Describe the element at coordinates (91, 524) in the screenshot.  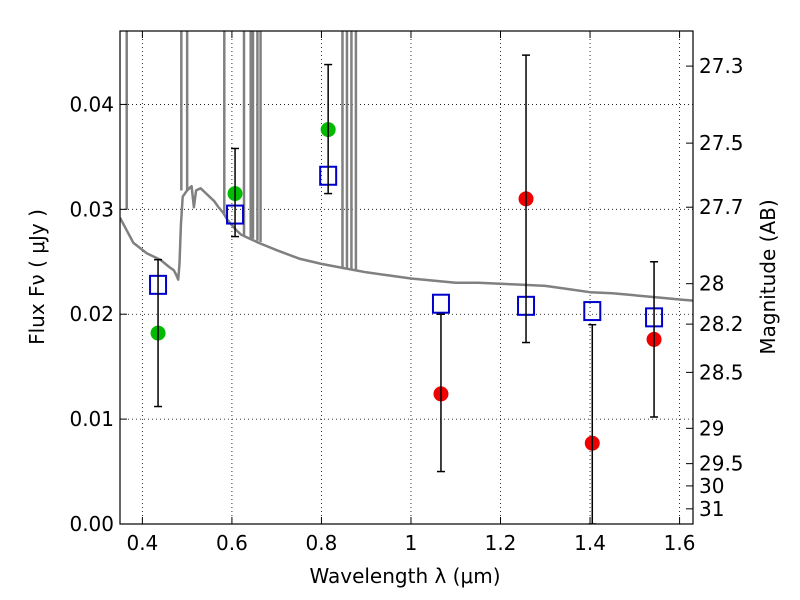
I see `y-tick-label: 0.00` at that location.